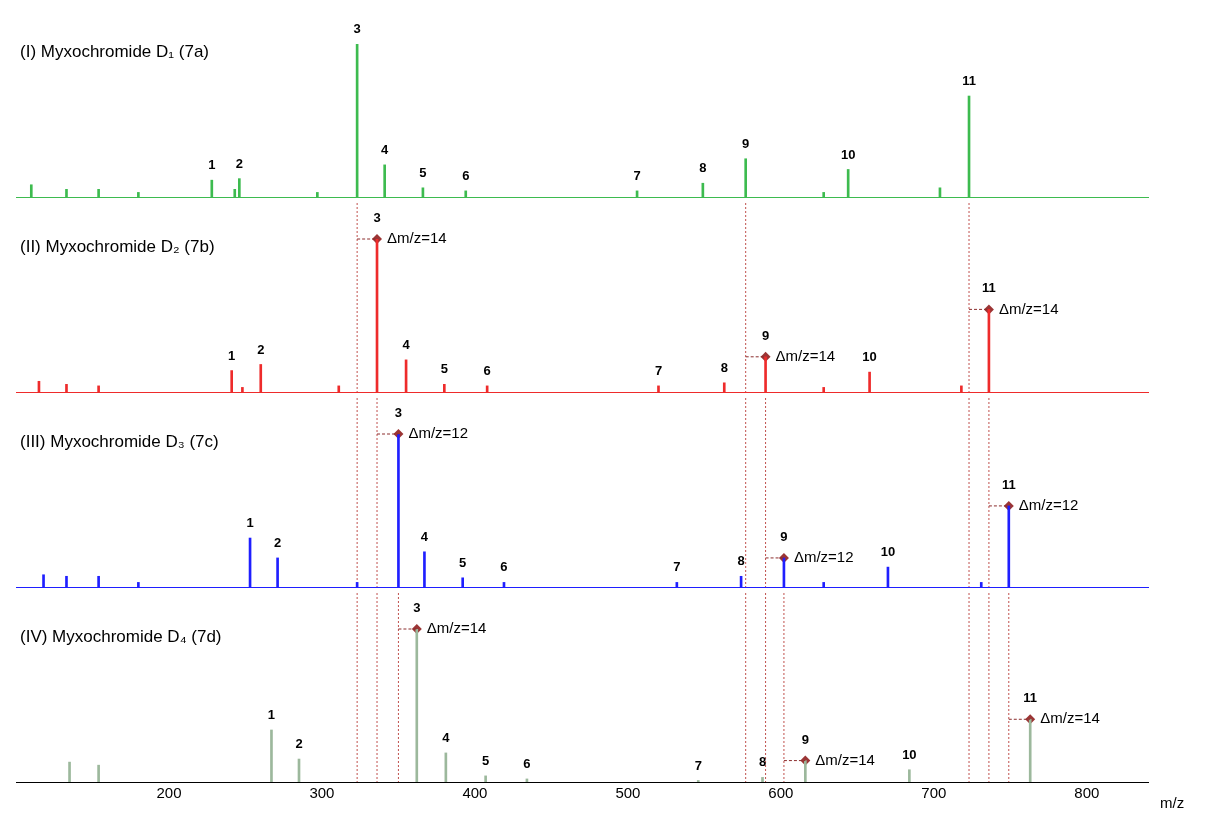  I want to click on x-tick-label: 800, so click(1087, 793).